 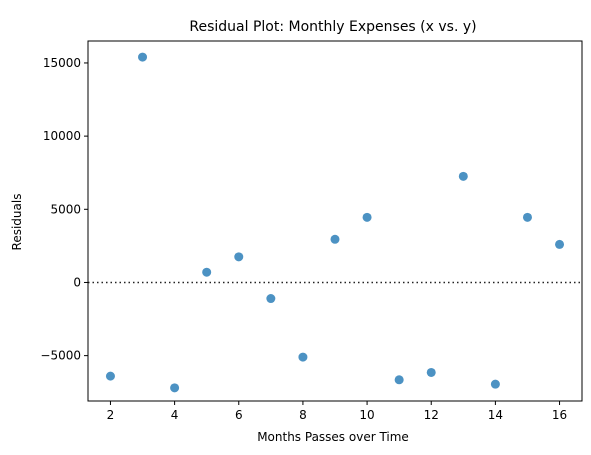 What do you see at coordinates (495, 415) in the screenshot?
I see `x-tick-label-14: 14` at bounding box center [495, 415].